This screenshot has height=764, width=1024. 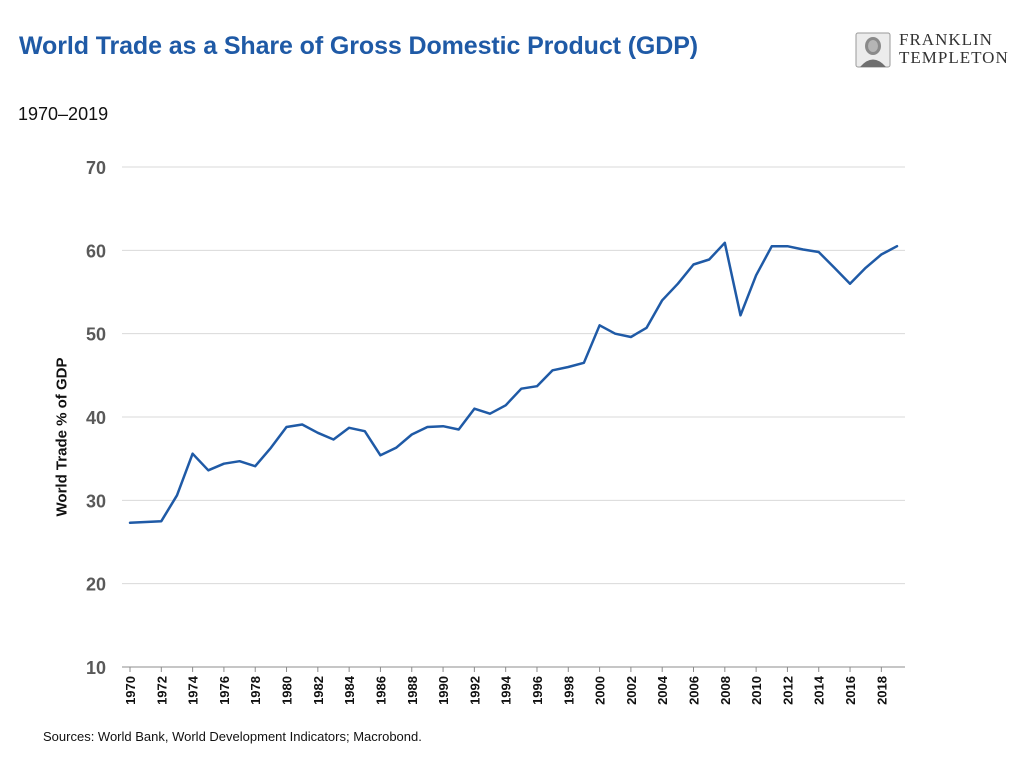 I want to click on x-tick-label: 2008, so click(x=725, y=690).